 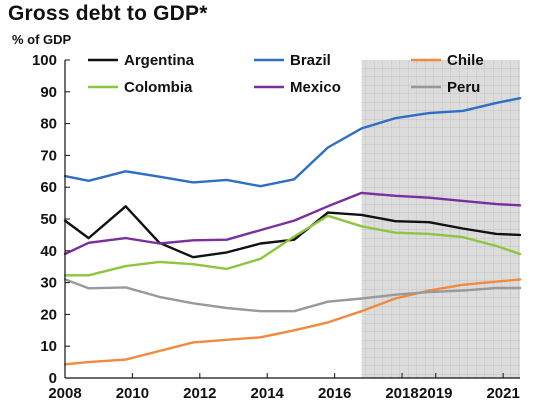 What do you see at coordinates (292, 295) in the screenshot?
I see `series-line-peru` at bounding box center [292, 295].